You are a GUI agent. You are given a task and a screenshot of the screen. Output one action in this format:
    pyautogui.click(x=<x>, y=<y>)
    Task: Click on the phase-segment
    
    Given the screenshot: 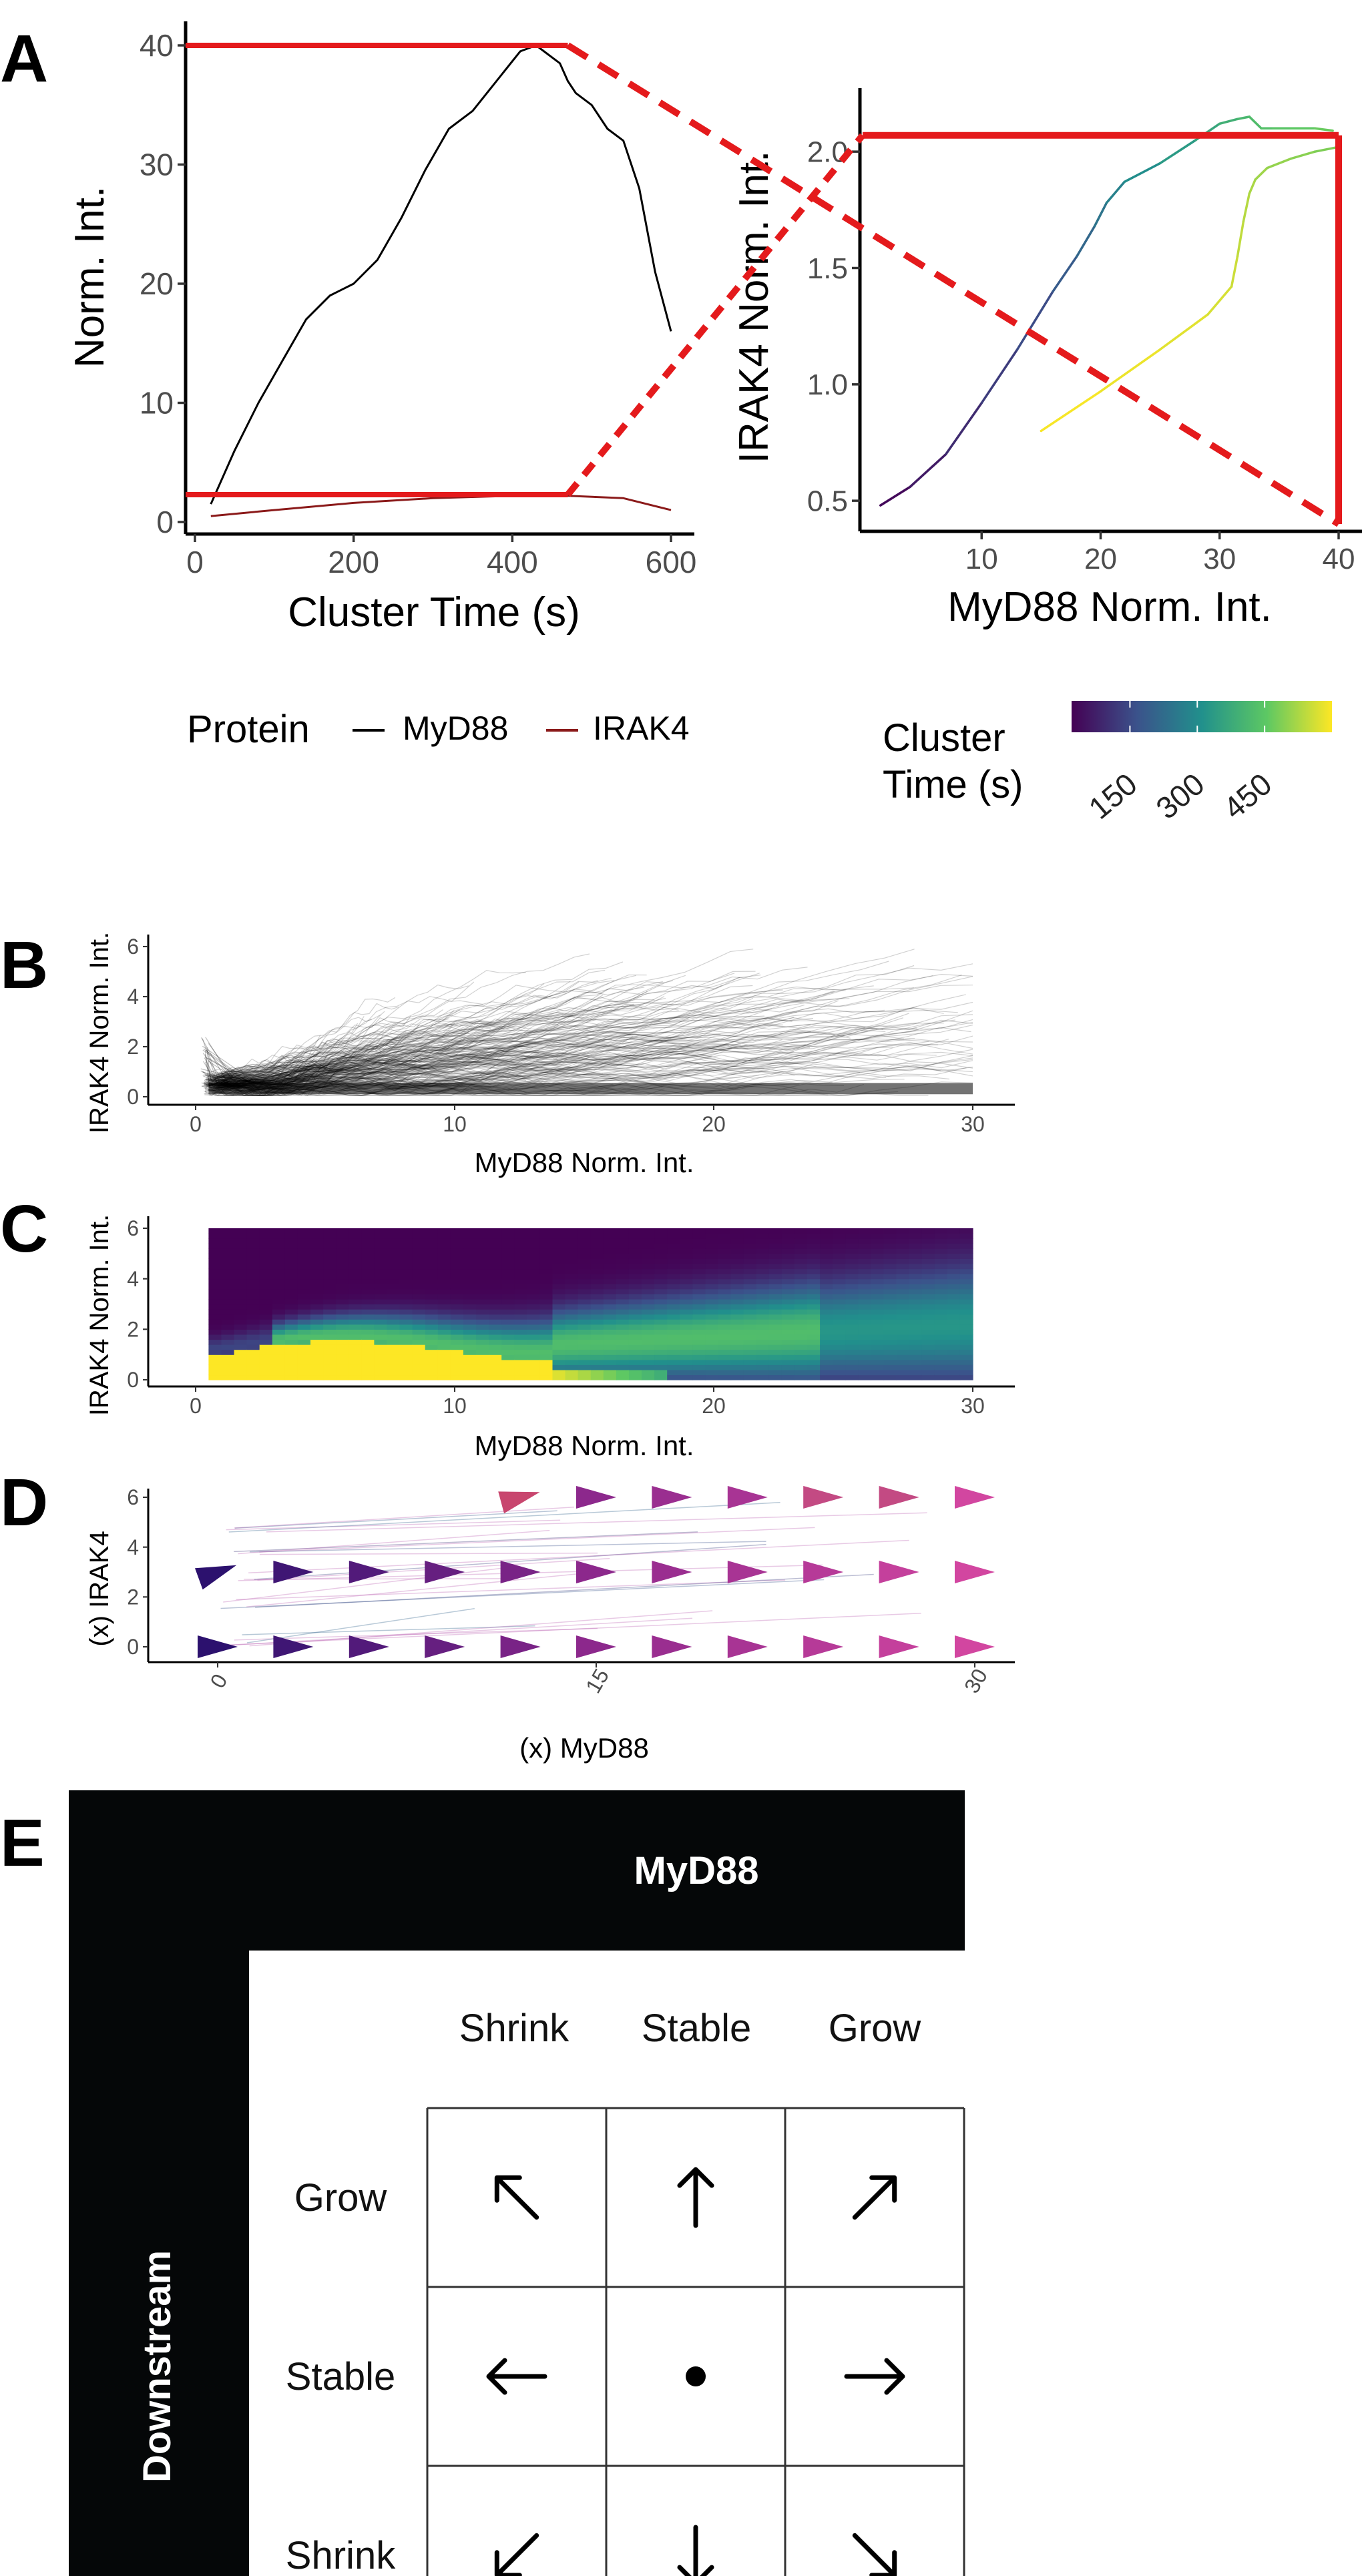 What is the action you would take?
    pyautogui.click(x=1255, y=122)
    